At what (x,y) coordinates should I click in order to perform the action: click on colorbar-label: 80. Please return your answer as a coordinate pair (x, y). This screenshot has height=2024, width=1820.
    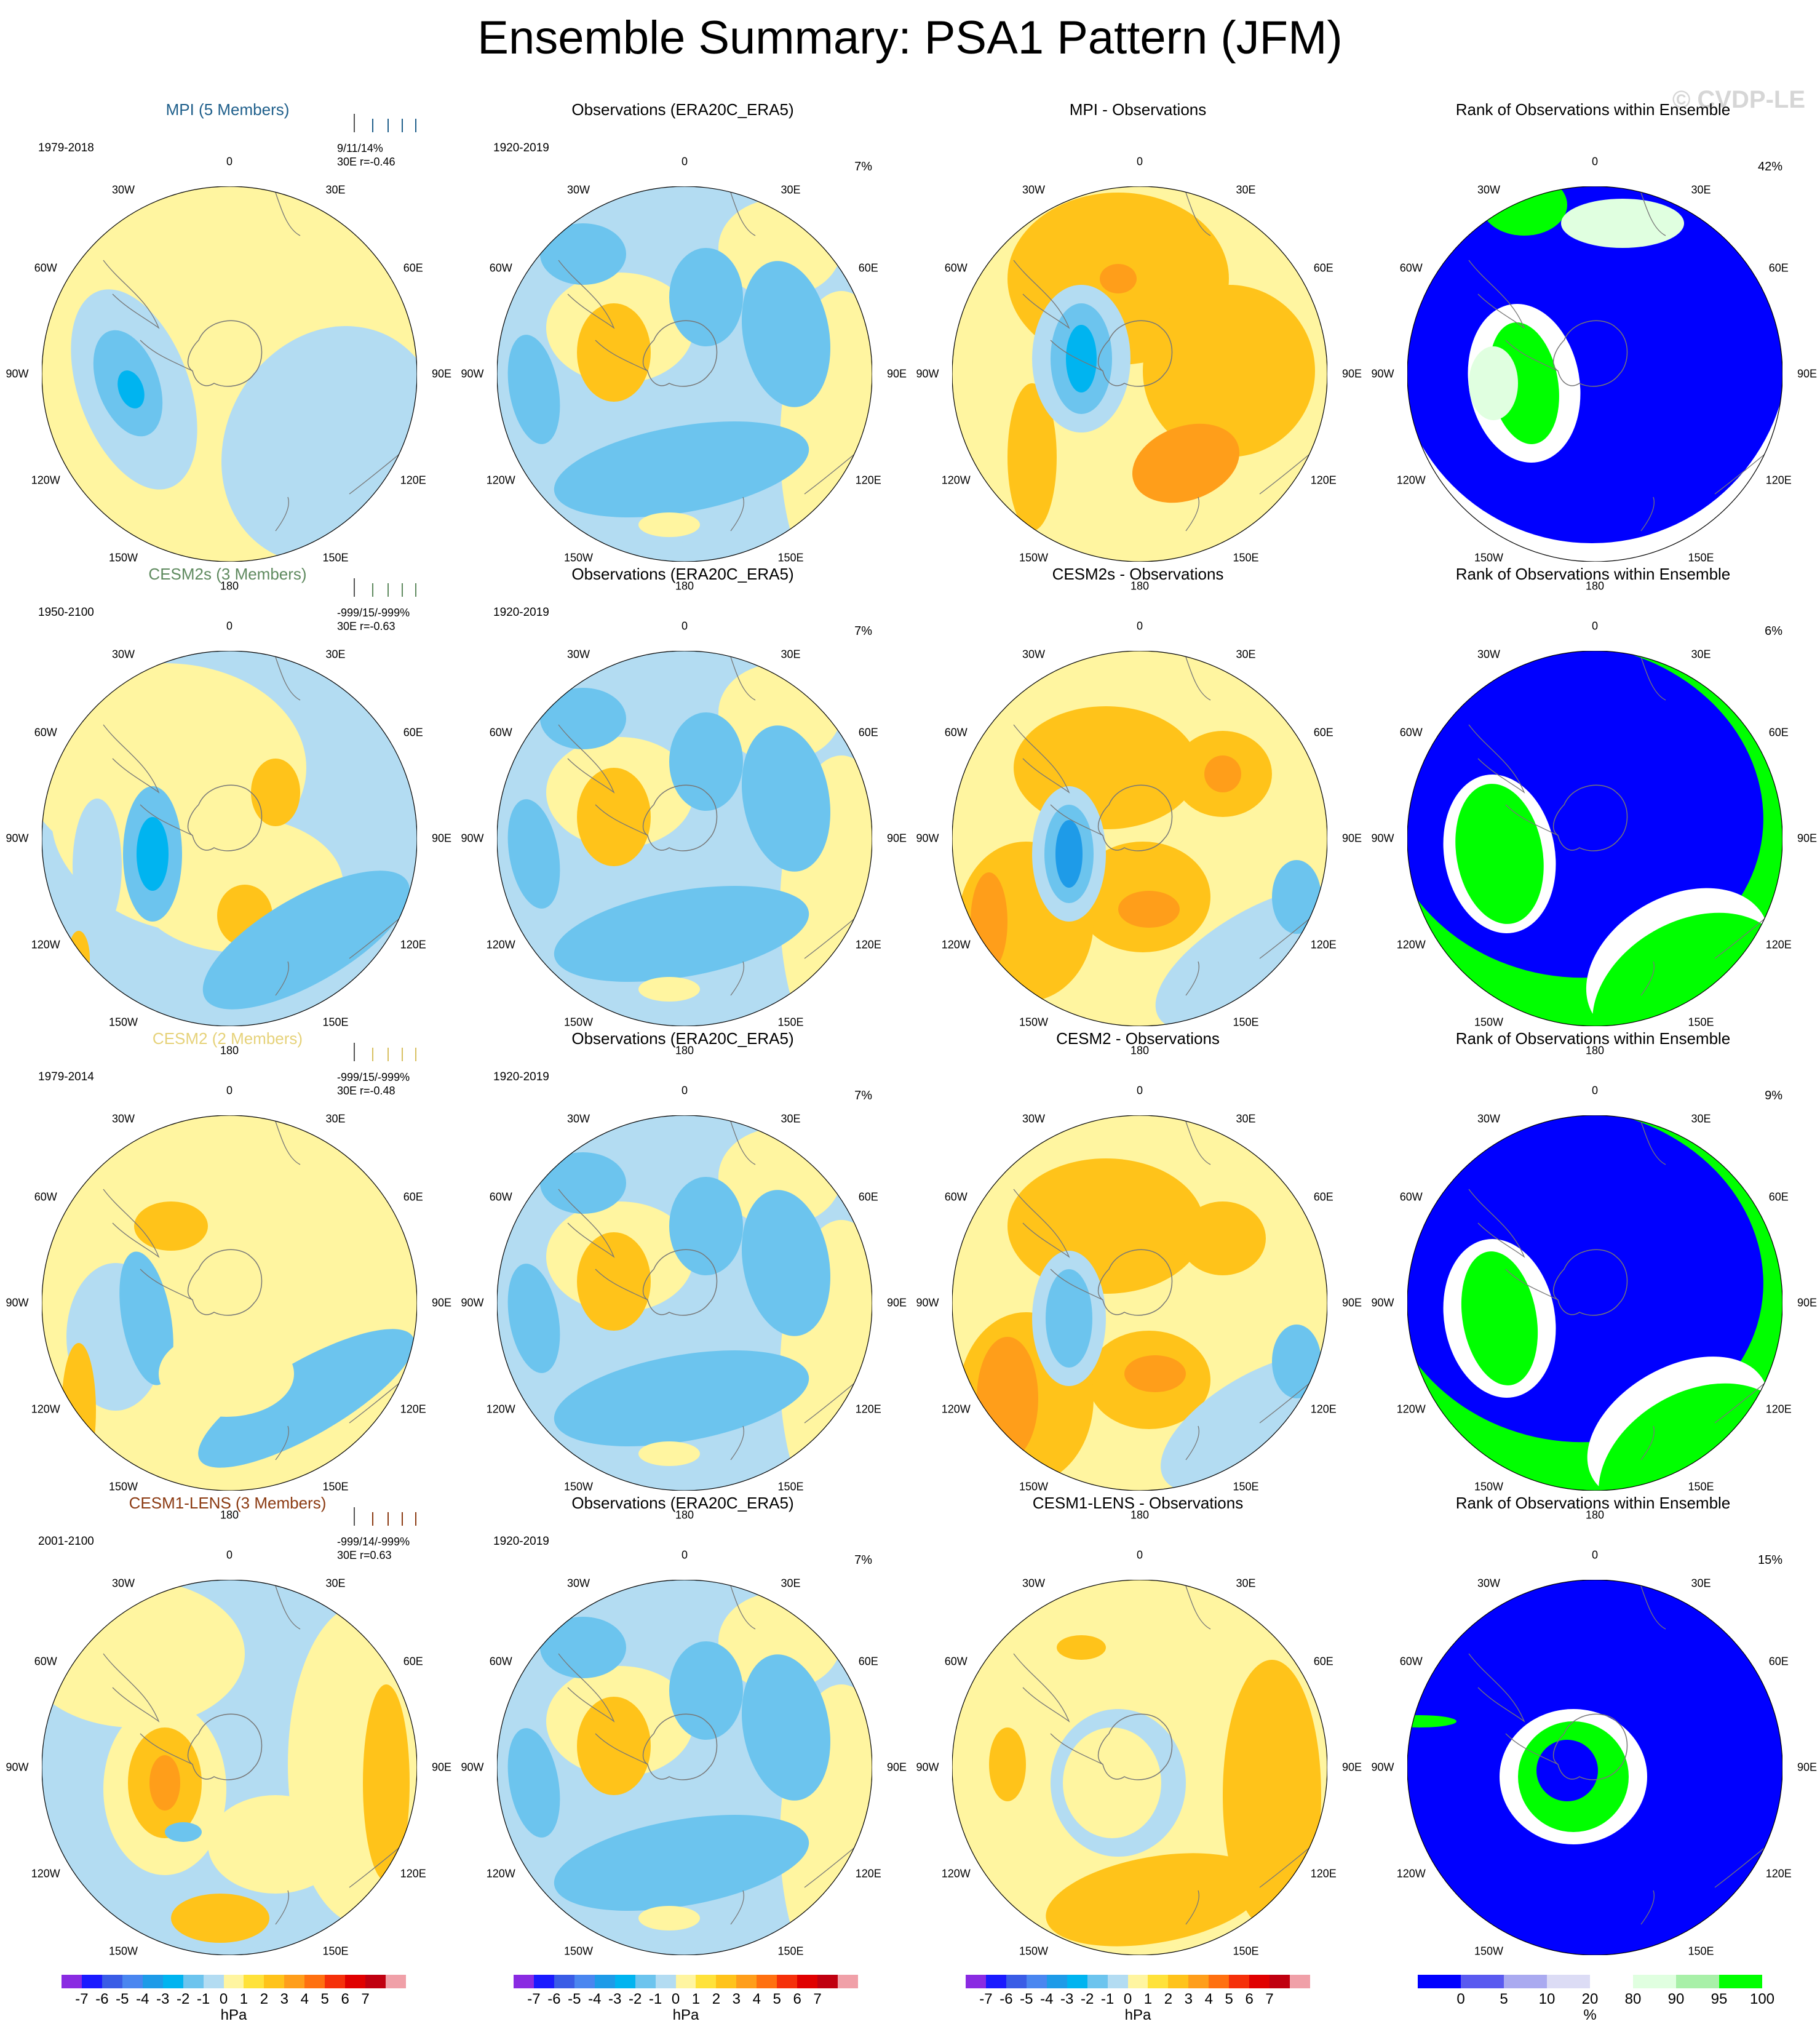
    Looking at the image, I should click on (1633, 1999).